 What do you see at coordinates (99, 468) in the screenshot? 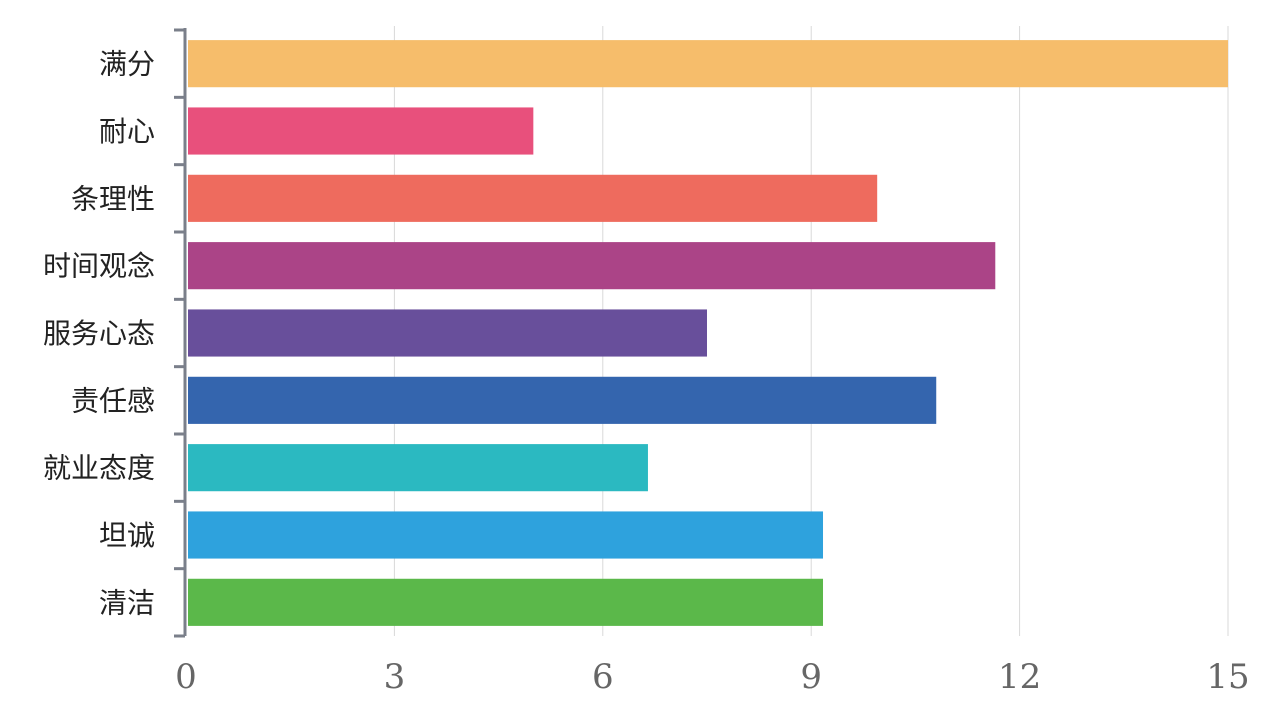
I see `category-label: 就业态度` at bounding box center [99, 468].